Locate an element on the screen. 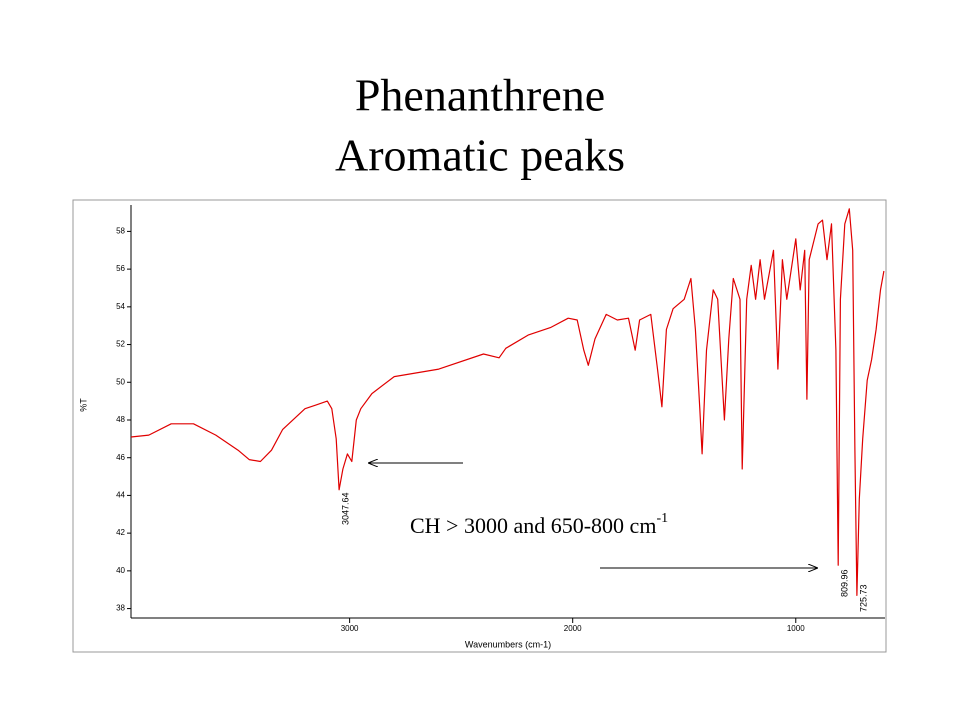  y-tick-label: 44 is located at coordinates (120, 495).